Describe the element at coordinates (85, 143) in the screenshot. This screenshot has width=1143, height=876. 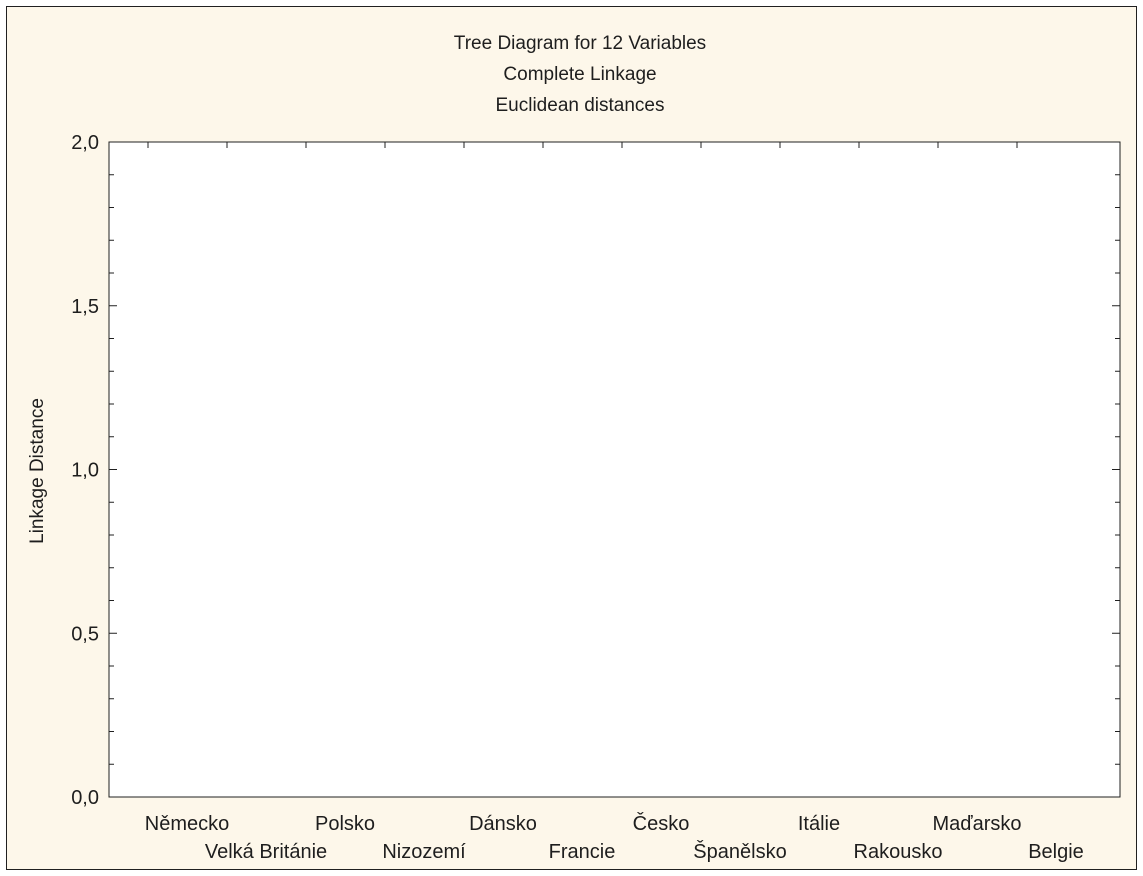
I see `y-tick-label-4: 2,0` at that location.